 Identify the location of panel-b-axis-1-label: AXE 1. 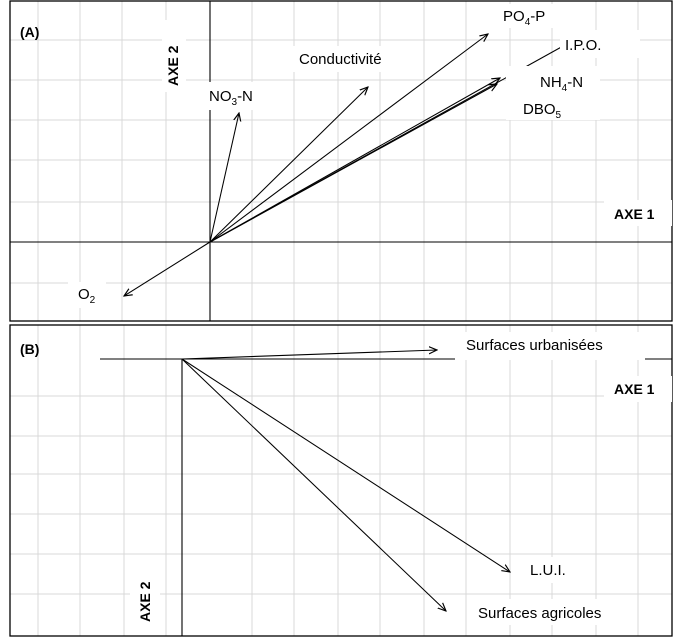
(634, 389).